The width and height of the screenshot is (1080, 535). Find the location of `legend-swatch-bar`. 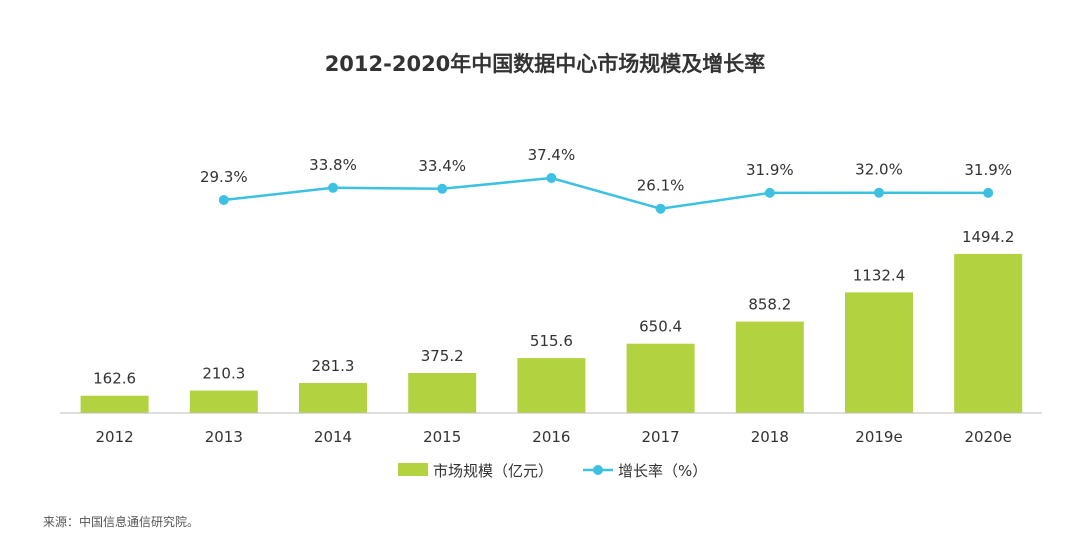

legend-swatch-bar is located at coordinates (413, 469).